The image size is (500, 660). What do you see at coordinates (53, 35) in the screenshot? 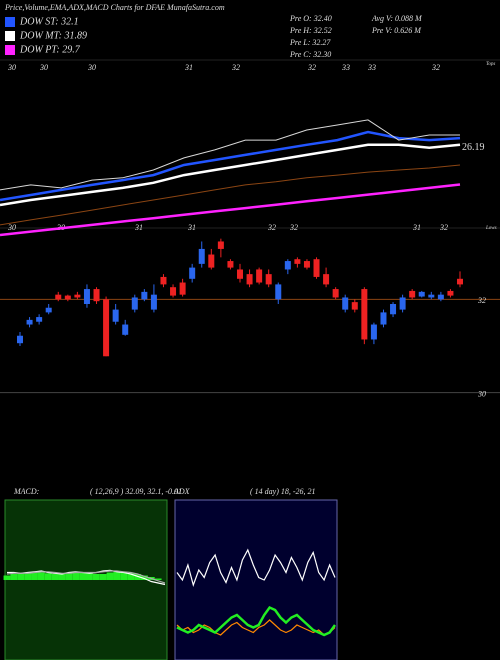
I see `legend-label: DOW MT: 31.89` at bounding box center [53, 35].